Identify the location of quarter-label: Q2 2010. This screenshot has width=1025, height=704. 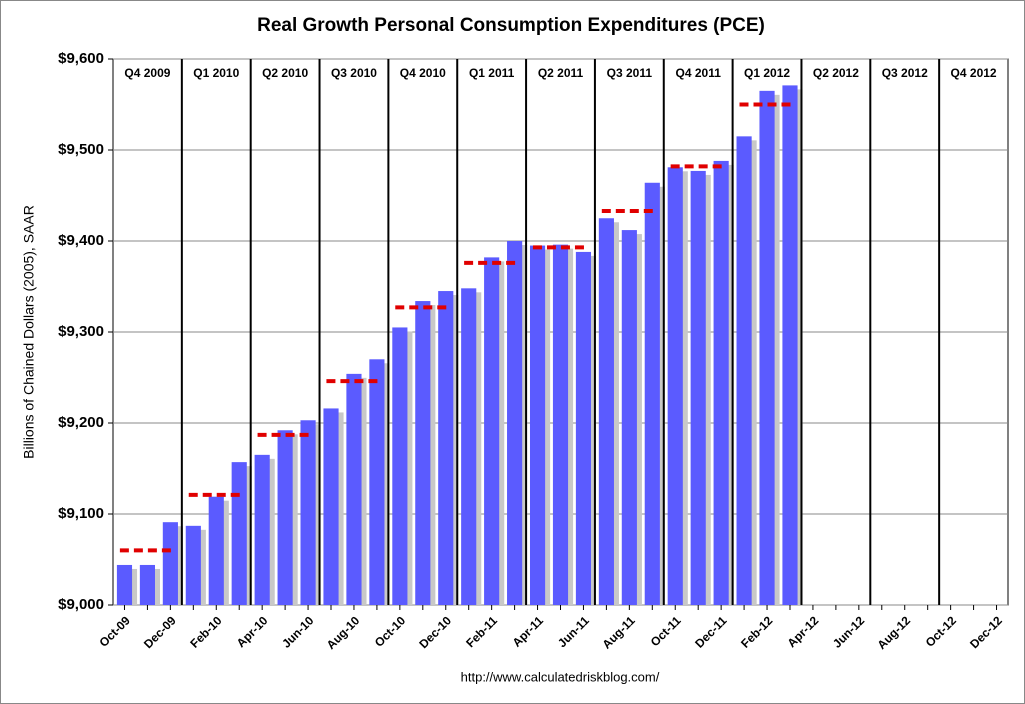
(285, 73).